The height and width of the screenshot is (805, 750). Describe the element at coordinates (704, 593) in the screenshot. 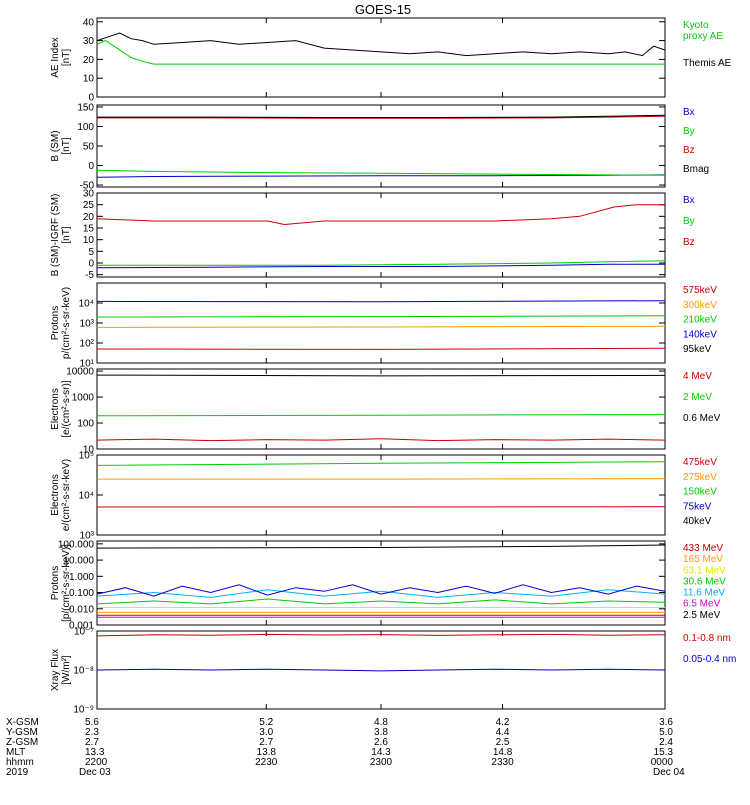

I see `legend-protons2-4: 11.6 MeV` at that location.